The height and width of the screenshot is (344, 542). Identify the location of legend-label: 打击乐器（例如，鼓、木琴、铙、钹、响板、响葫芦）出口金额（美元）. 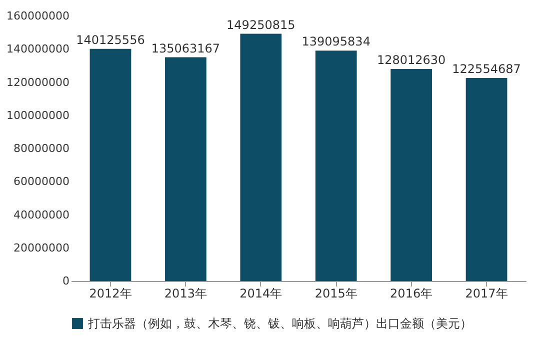
(279, 323).